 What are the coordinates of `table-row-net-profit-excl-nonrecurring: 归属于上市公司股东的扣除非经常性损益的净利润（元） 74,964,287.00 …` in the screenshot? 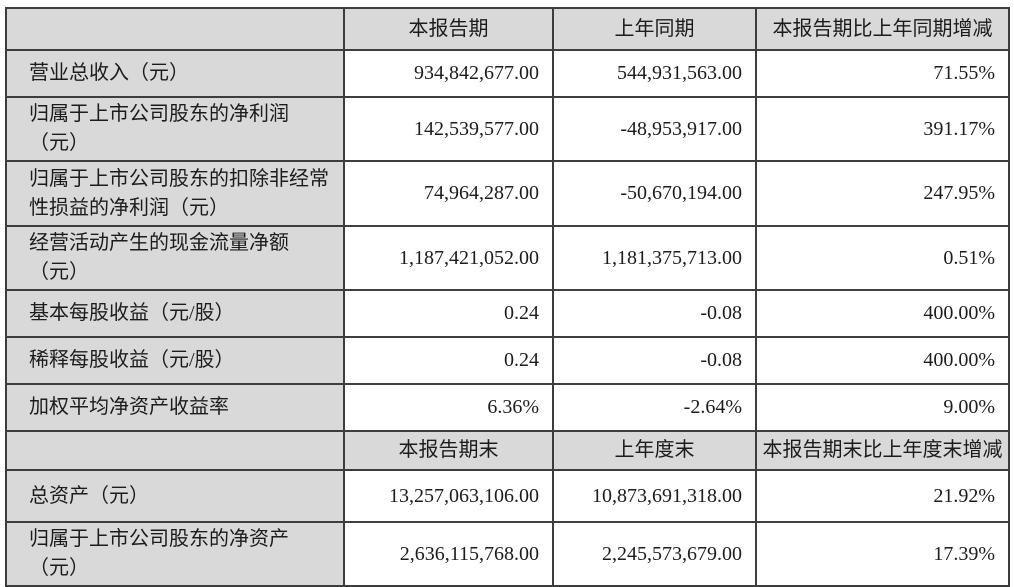 It's located at (507, 193).